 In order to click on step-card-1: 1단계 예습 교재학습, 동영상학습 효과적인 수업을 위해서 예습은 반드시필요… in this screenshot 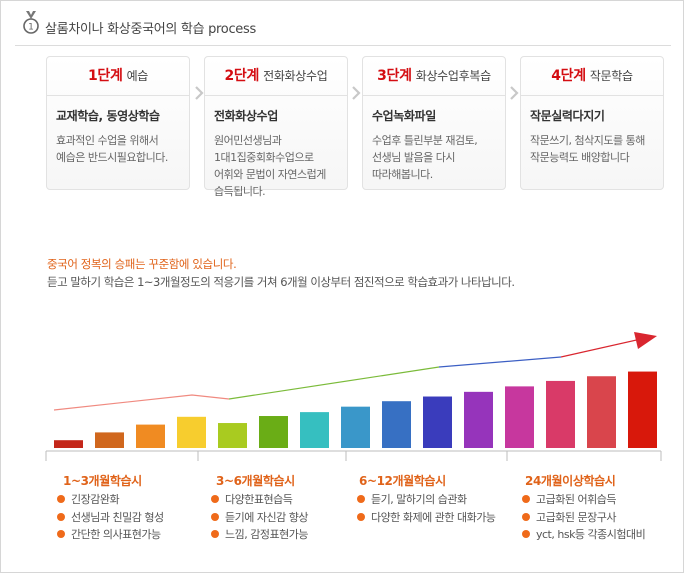, I will do `click(118, 123)`.